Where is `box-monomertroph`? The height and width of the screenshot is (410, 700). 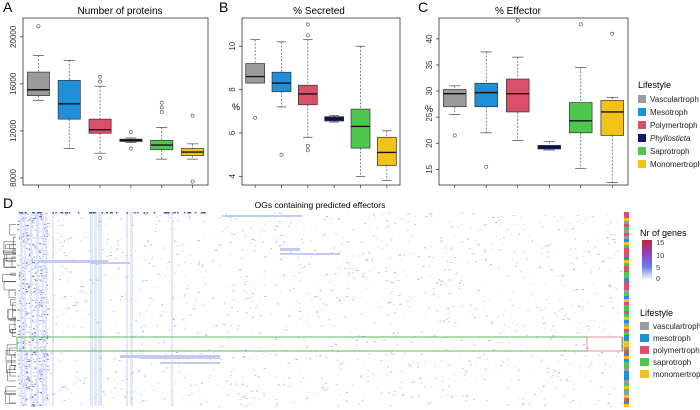
box-monomertroph is located at coordinates (193, 148).